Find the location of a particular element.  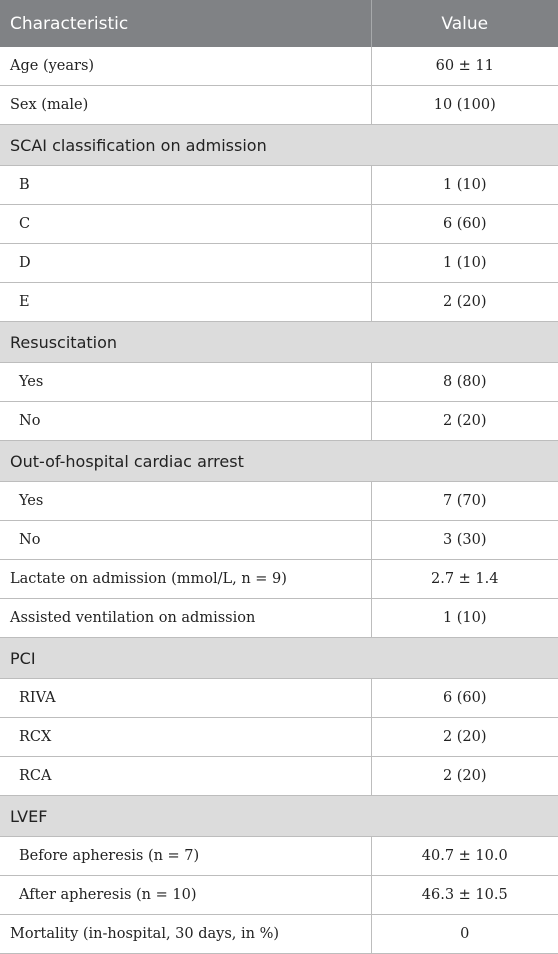

table-row: Age (years) 60 ± 11 is located at coordinates (279, 66).